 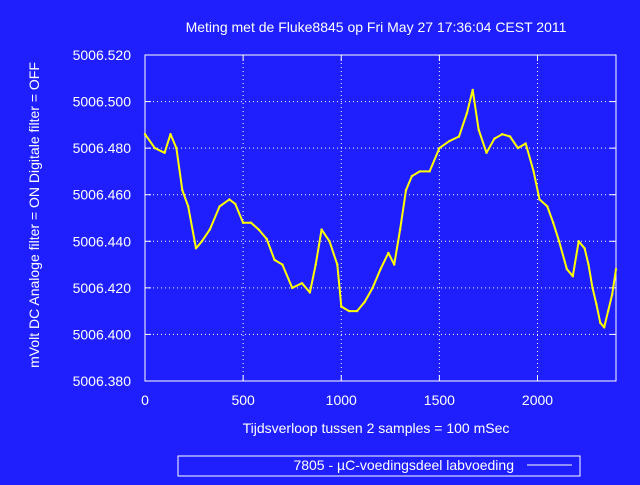 I want to click on x-tick-label: 2000, so click(x=537, y=400).